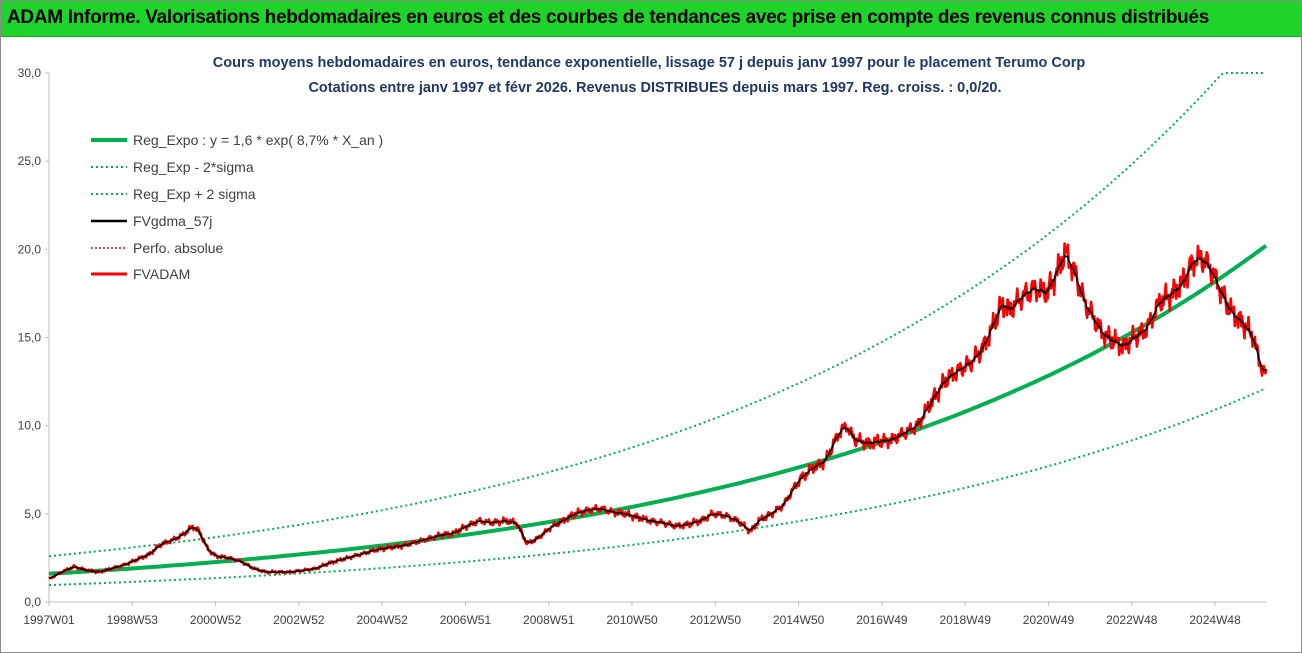 The width and height of the screenshot is (1302, 653). I want to click on y-tick-label: 5,0, so click(32, 514).